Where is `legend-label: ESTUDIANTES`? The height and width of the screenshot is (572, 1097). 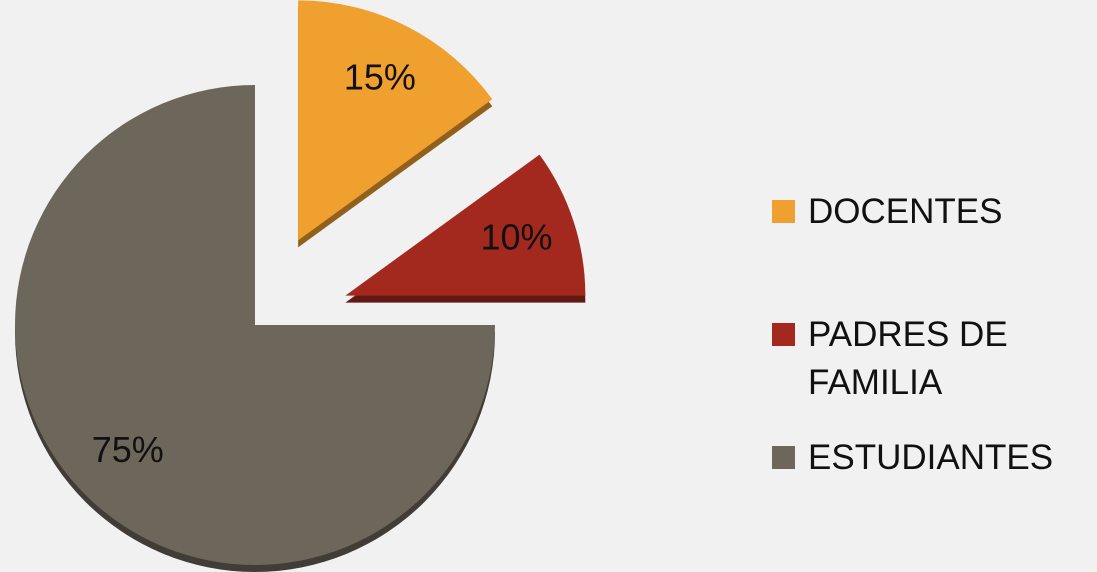
legend-label: ESTUDIANTES is located at coordinates (931, 457).